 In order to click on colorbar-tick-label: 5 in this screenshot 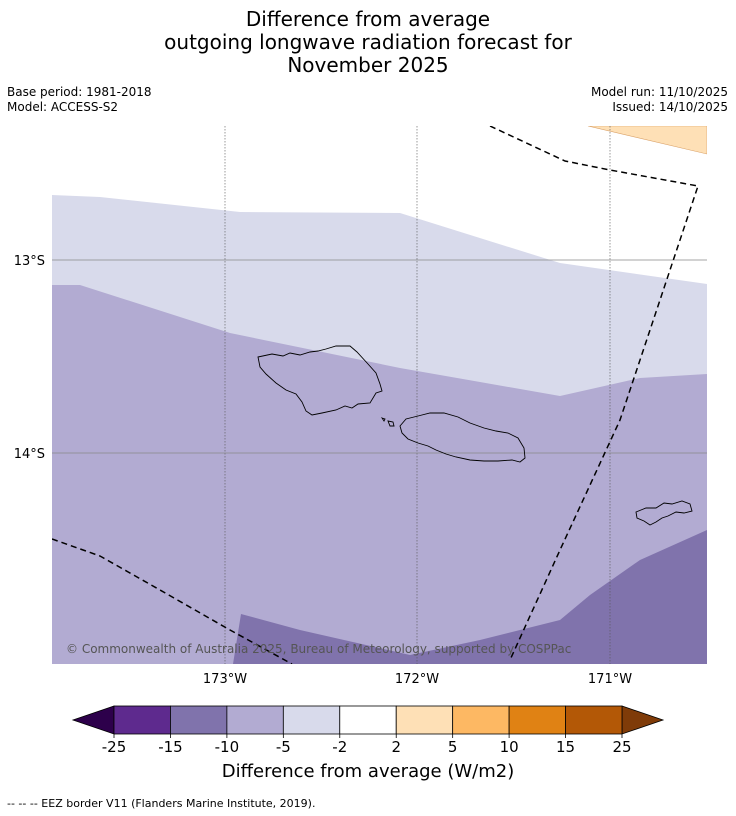, I will do `click(453, 747)`.